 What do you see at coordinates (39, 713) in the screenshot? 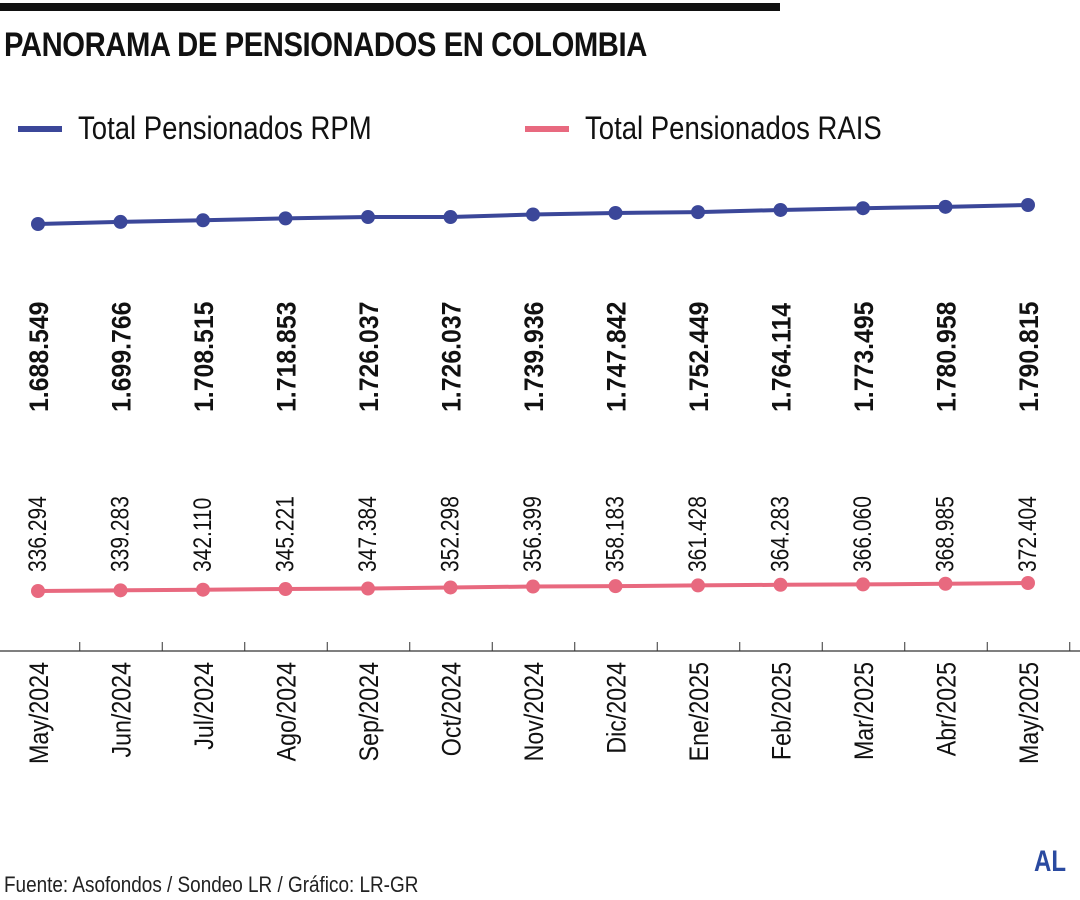
I see `x-tick-label: May/2024` at bounding box center [39, 713].